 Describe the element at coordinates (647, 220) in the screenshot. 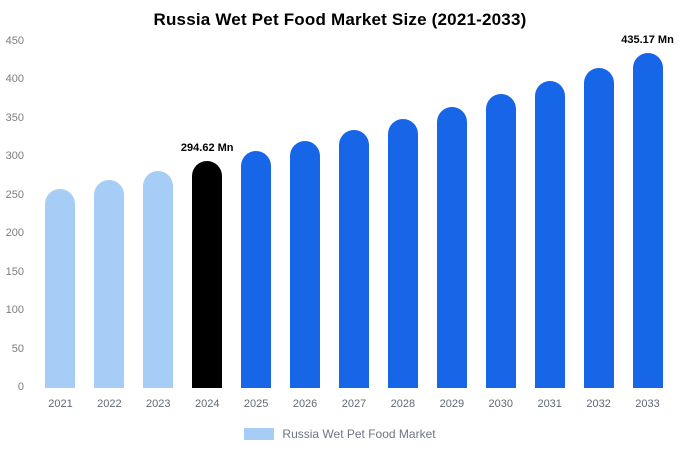

I see `bar-2033` at that location.